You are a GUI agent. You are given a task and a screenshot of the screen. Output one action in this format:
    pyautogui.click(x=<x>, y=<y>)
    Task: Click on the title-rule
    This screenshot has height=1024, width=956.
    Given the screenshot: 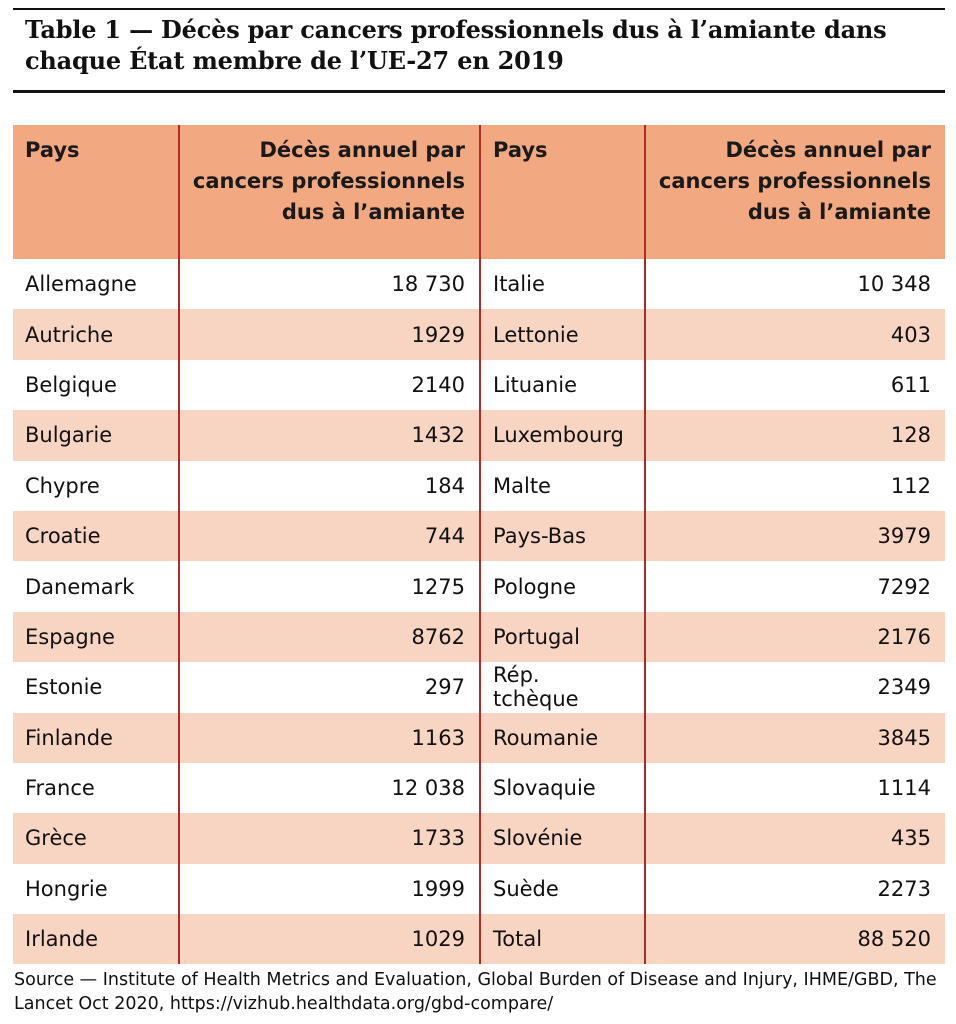 What is the action you would take?
    pyautogui.click(x=479, y=91)
    